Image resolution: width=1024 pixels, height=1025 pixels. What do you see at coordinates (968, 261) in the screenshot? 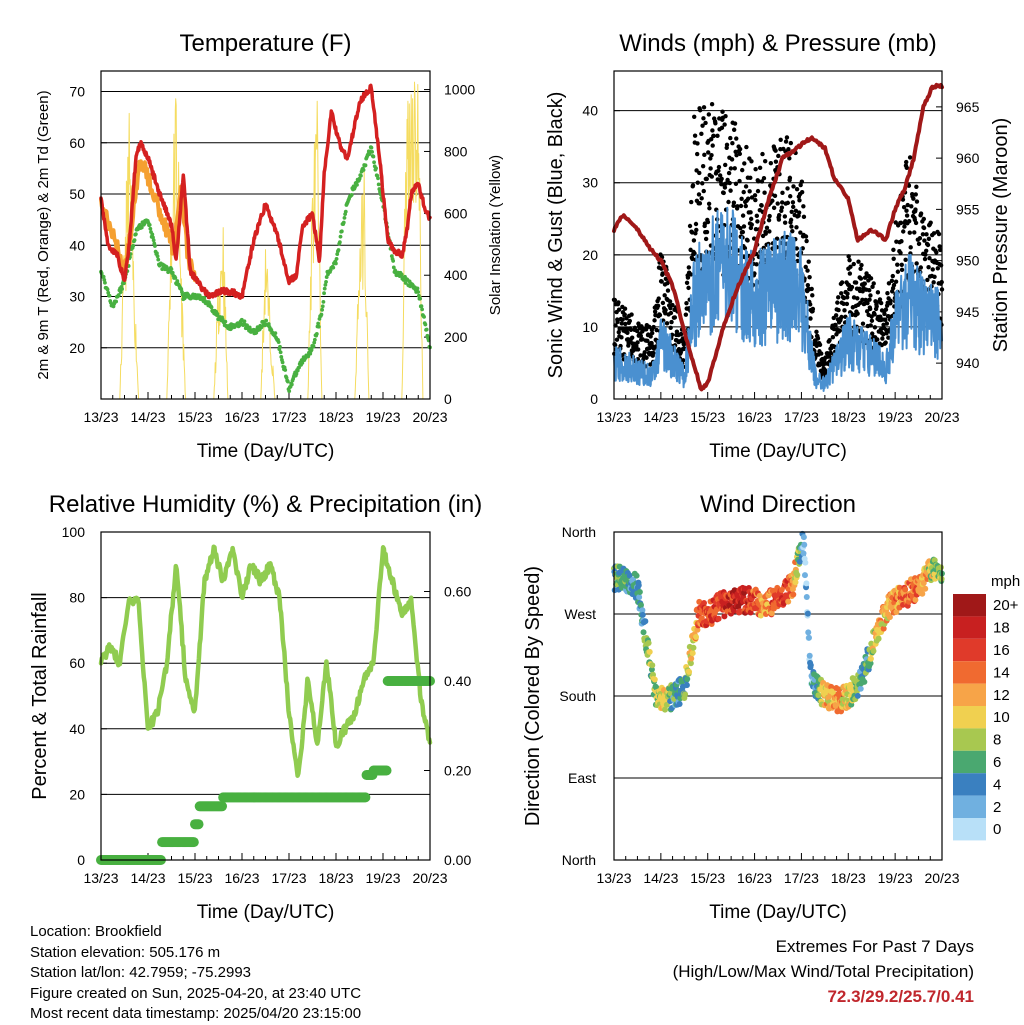
I see `y2-tick-label: 950` at bounding box center [968, 261].